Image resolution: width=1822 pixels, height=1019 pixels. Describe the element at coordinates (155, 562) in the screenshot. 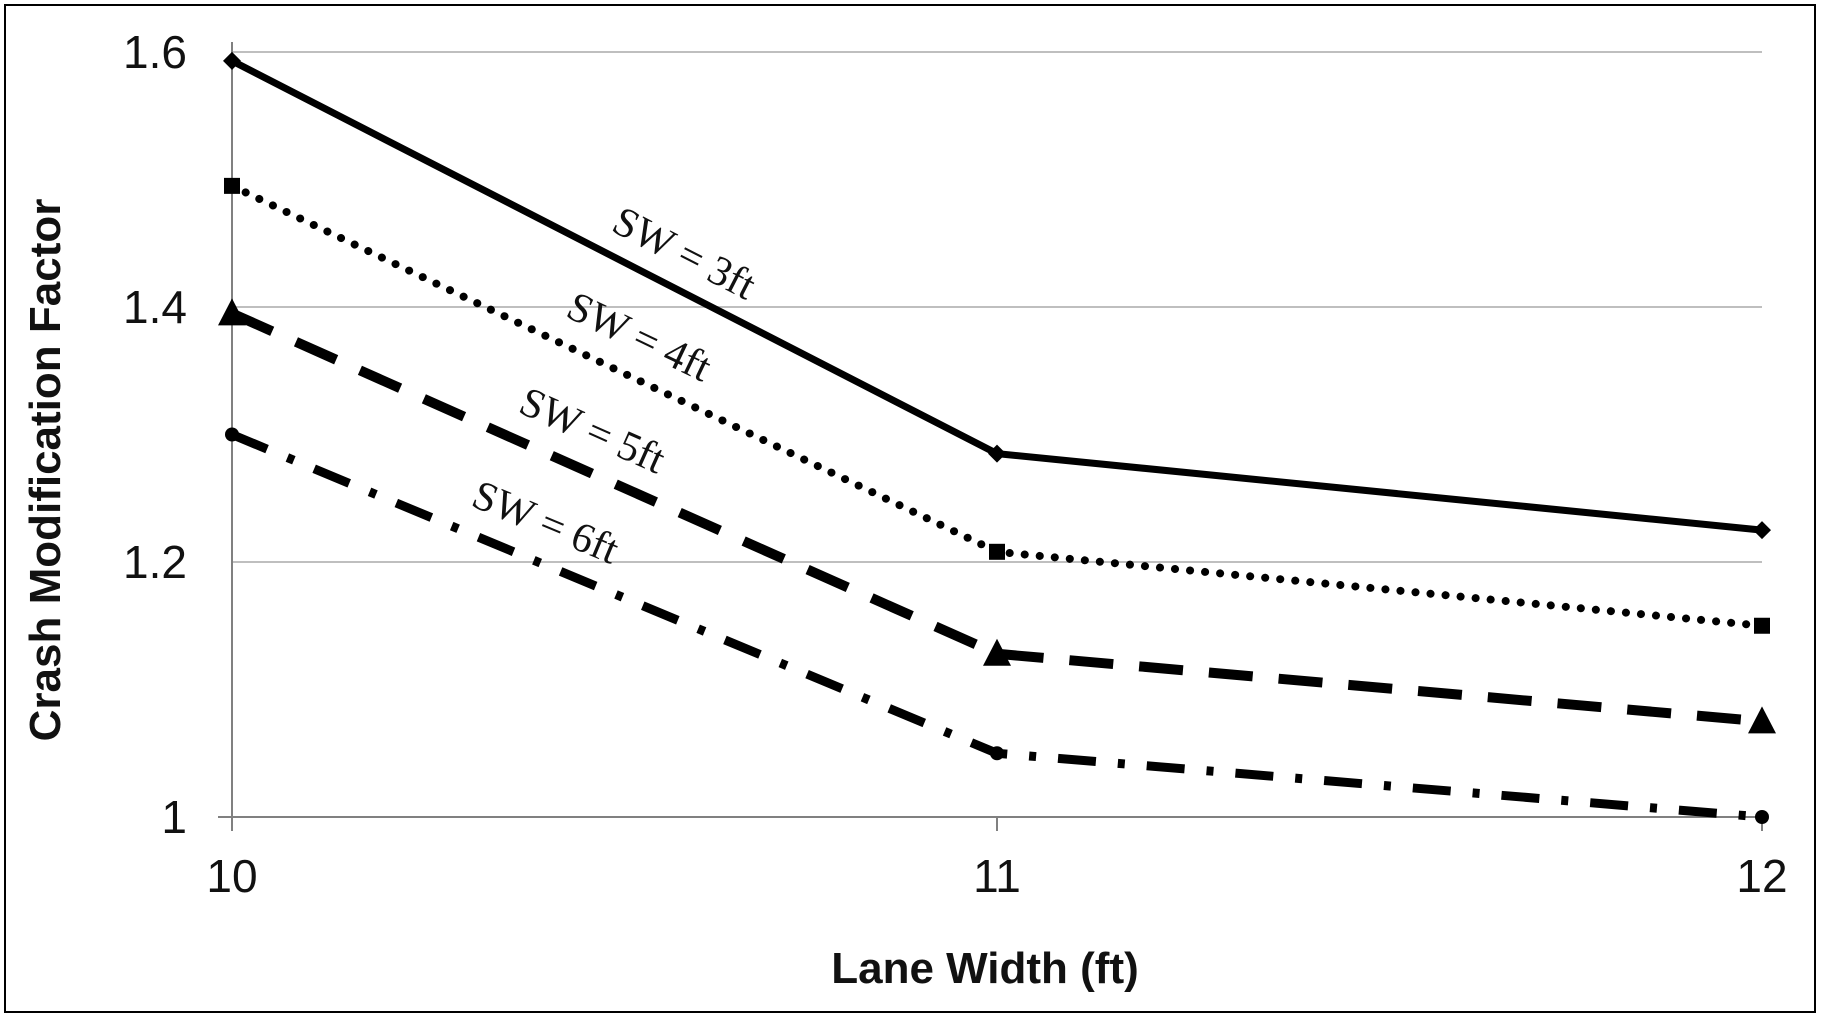

I see `y-tick-label: 1.2` at that location.